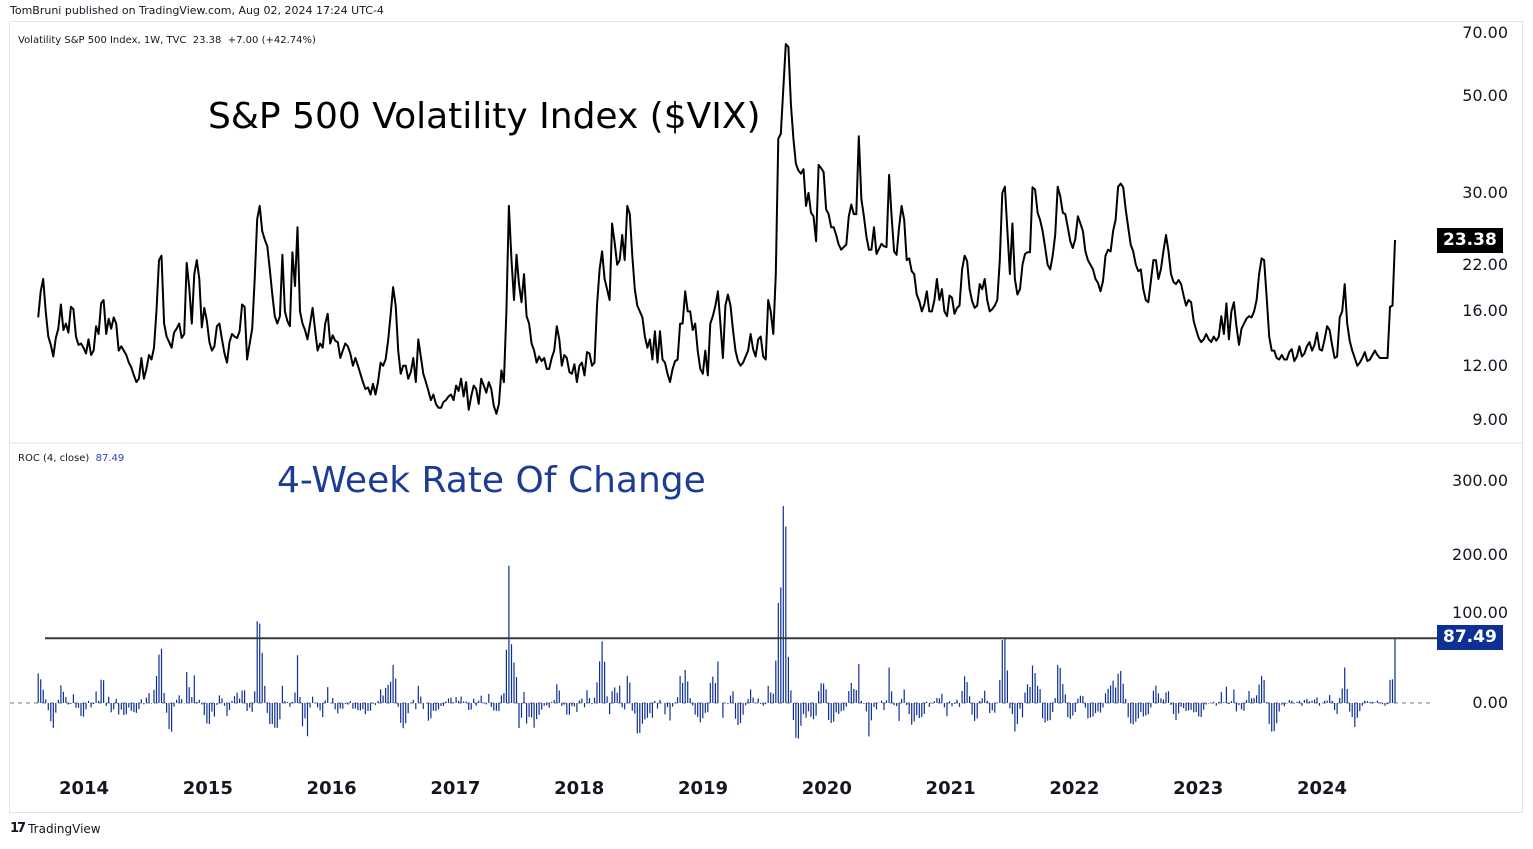 The image size is (1533, 849). I want to click on tradingview-brand: TradingView, so click(64, 829).